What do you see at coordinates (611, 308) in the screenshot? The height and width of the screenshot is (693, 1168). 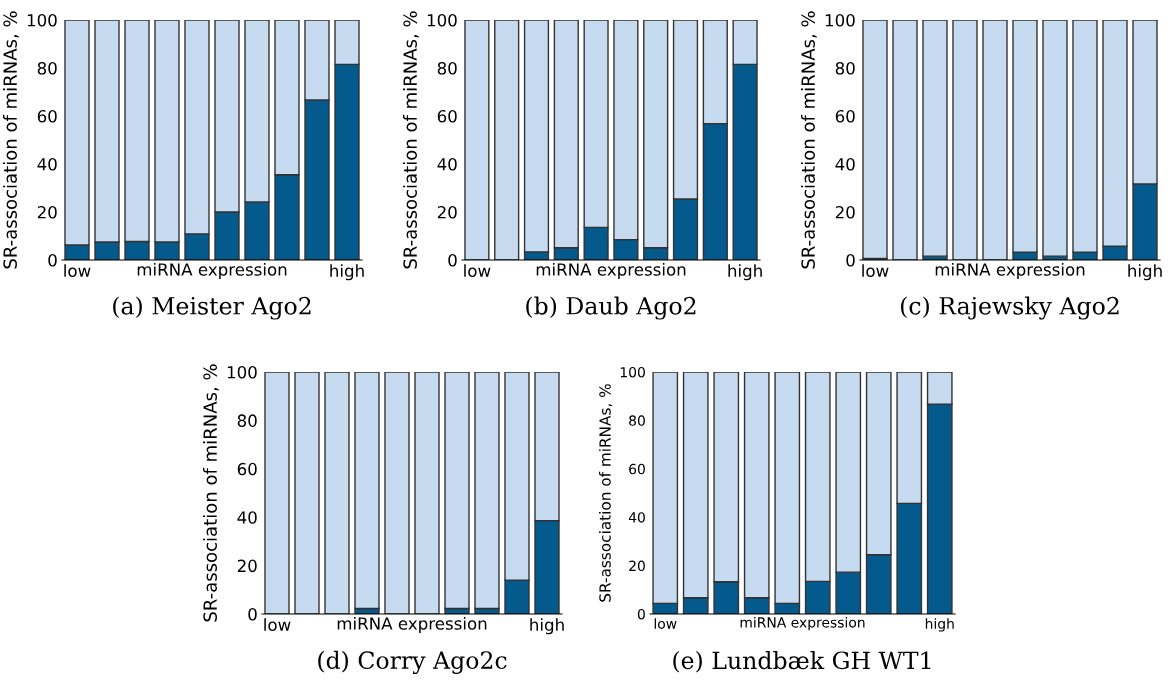 I see `text: (b) Daub Ago2` at bounding box center [611, 308].